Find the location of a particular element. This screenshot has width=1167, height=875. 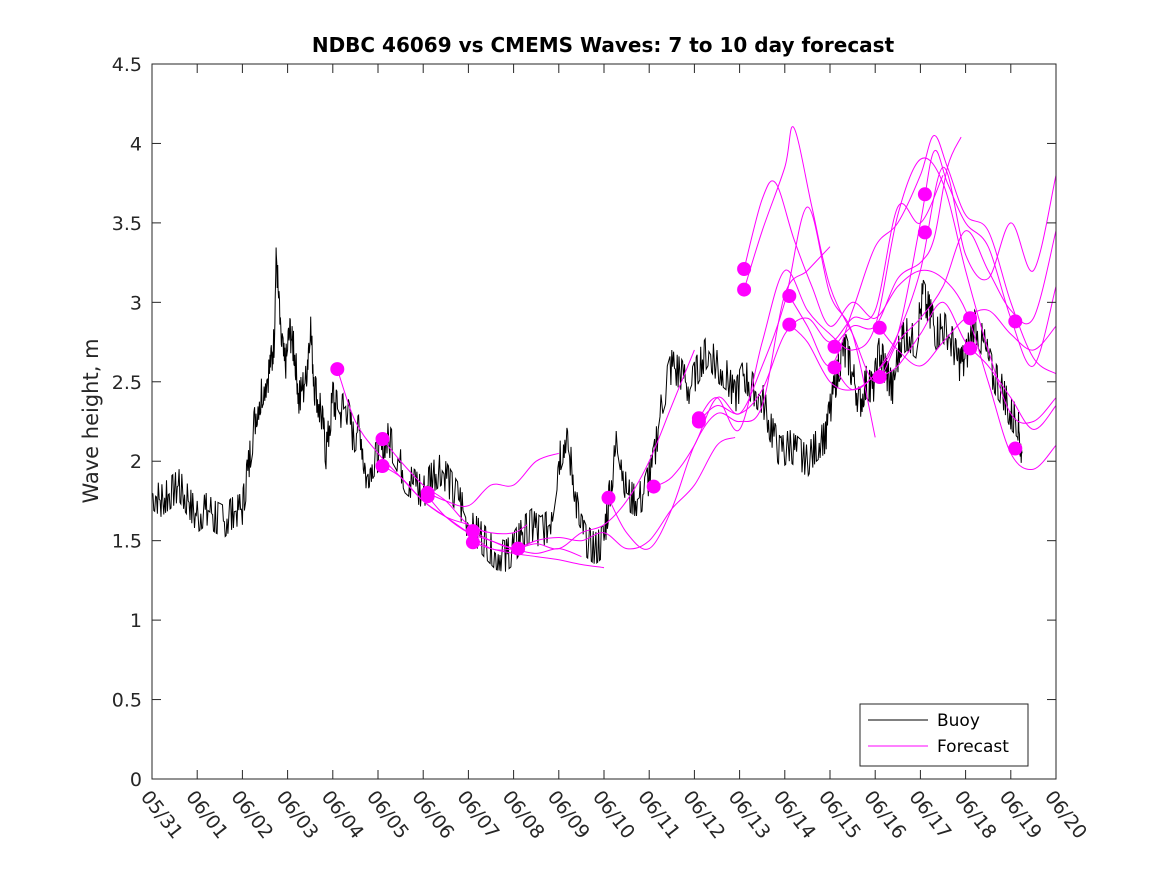

y-tick-label: 0.5 is located at coordinates (127, 701).